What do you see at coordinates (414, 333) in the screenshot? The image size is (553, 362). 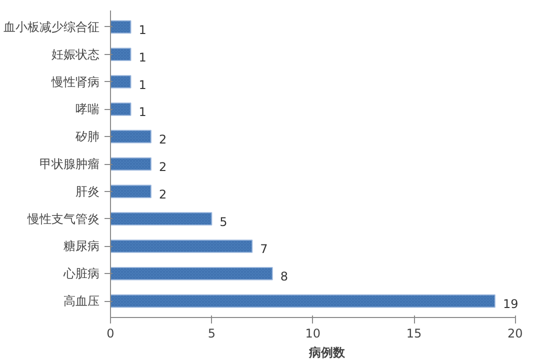 I see `x-tick-label: 15` at bounding box center [414, 333].